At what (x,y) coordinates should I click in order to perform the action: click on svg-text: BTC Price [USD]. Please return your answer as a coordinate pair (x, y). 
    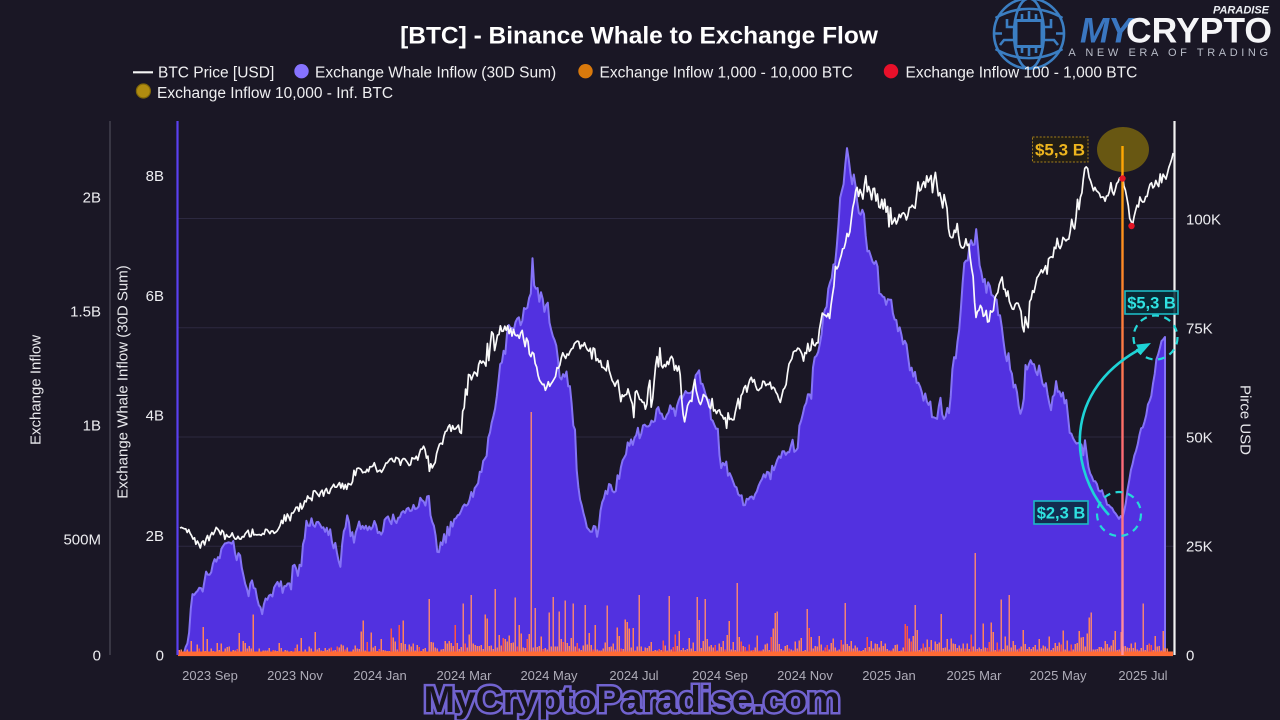
    Looking at the image, I should click on (216, 73).